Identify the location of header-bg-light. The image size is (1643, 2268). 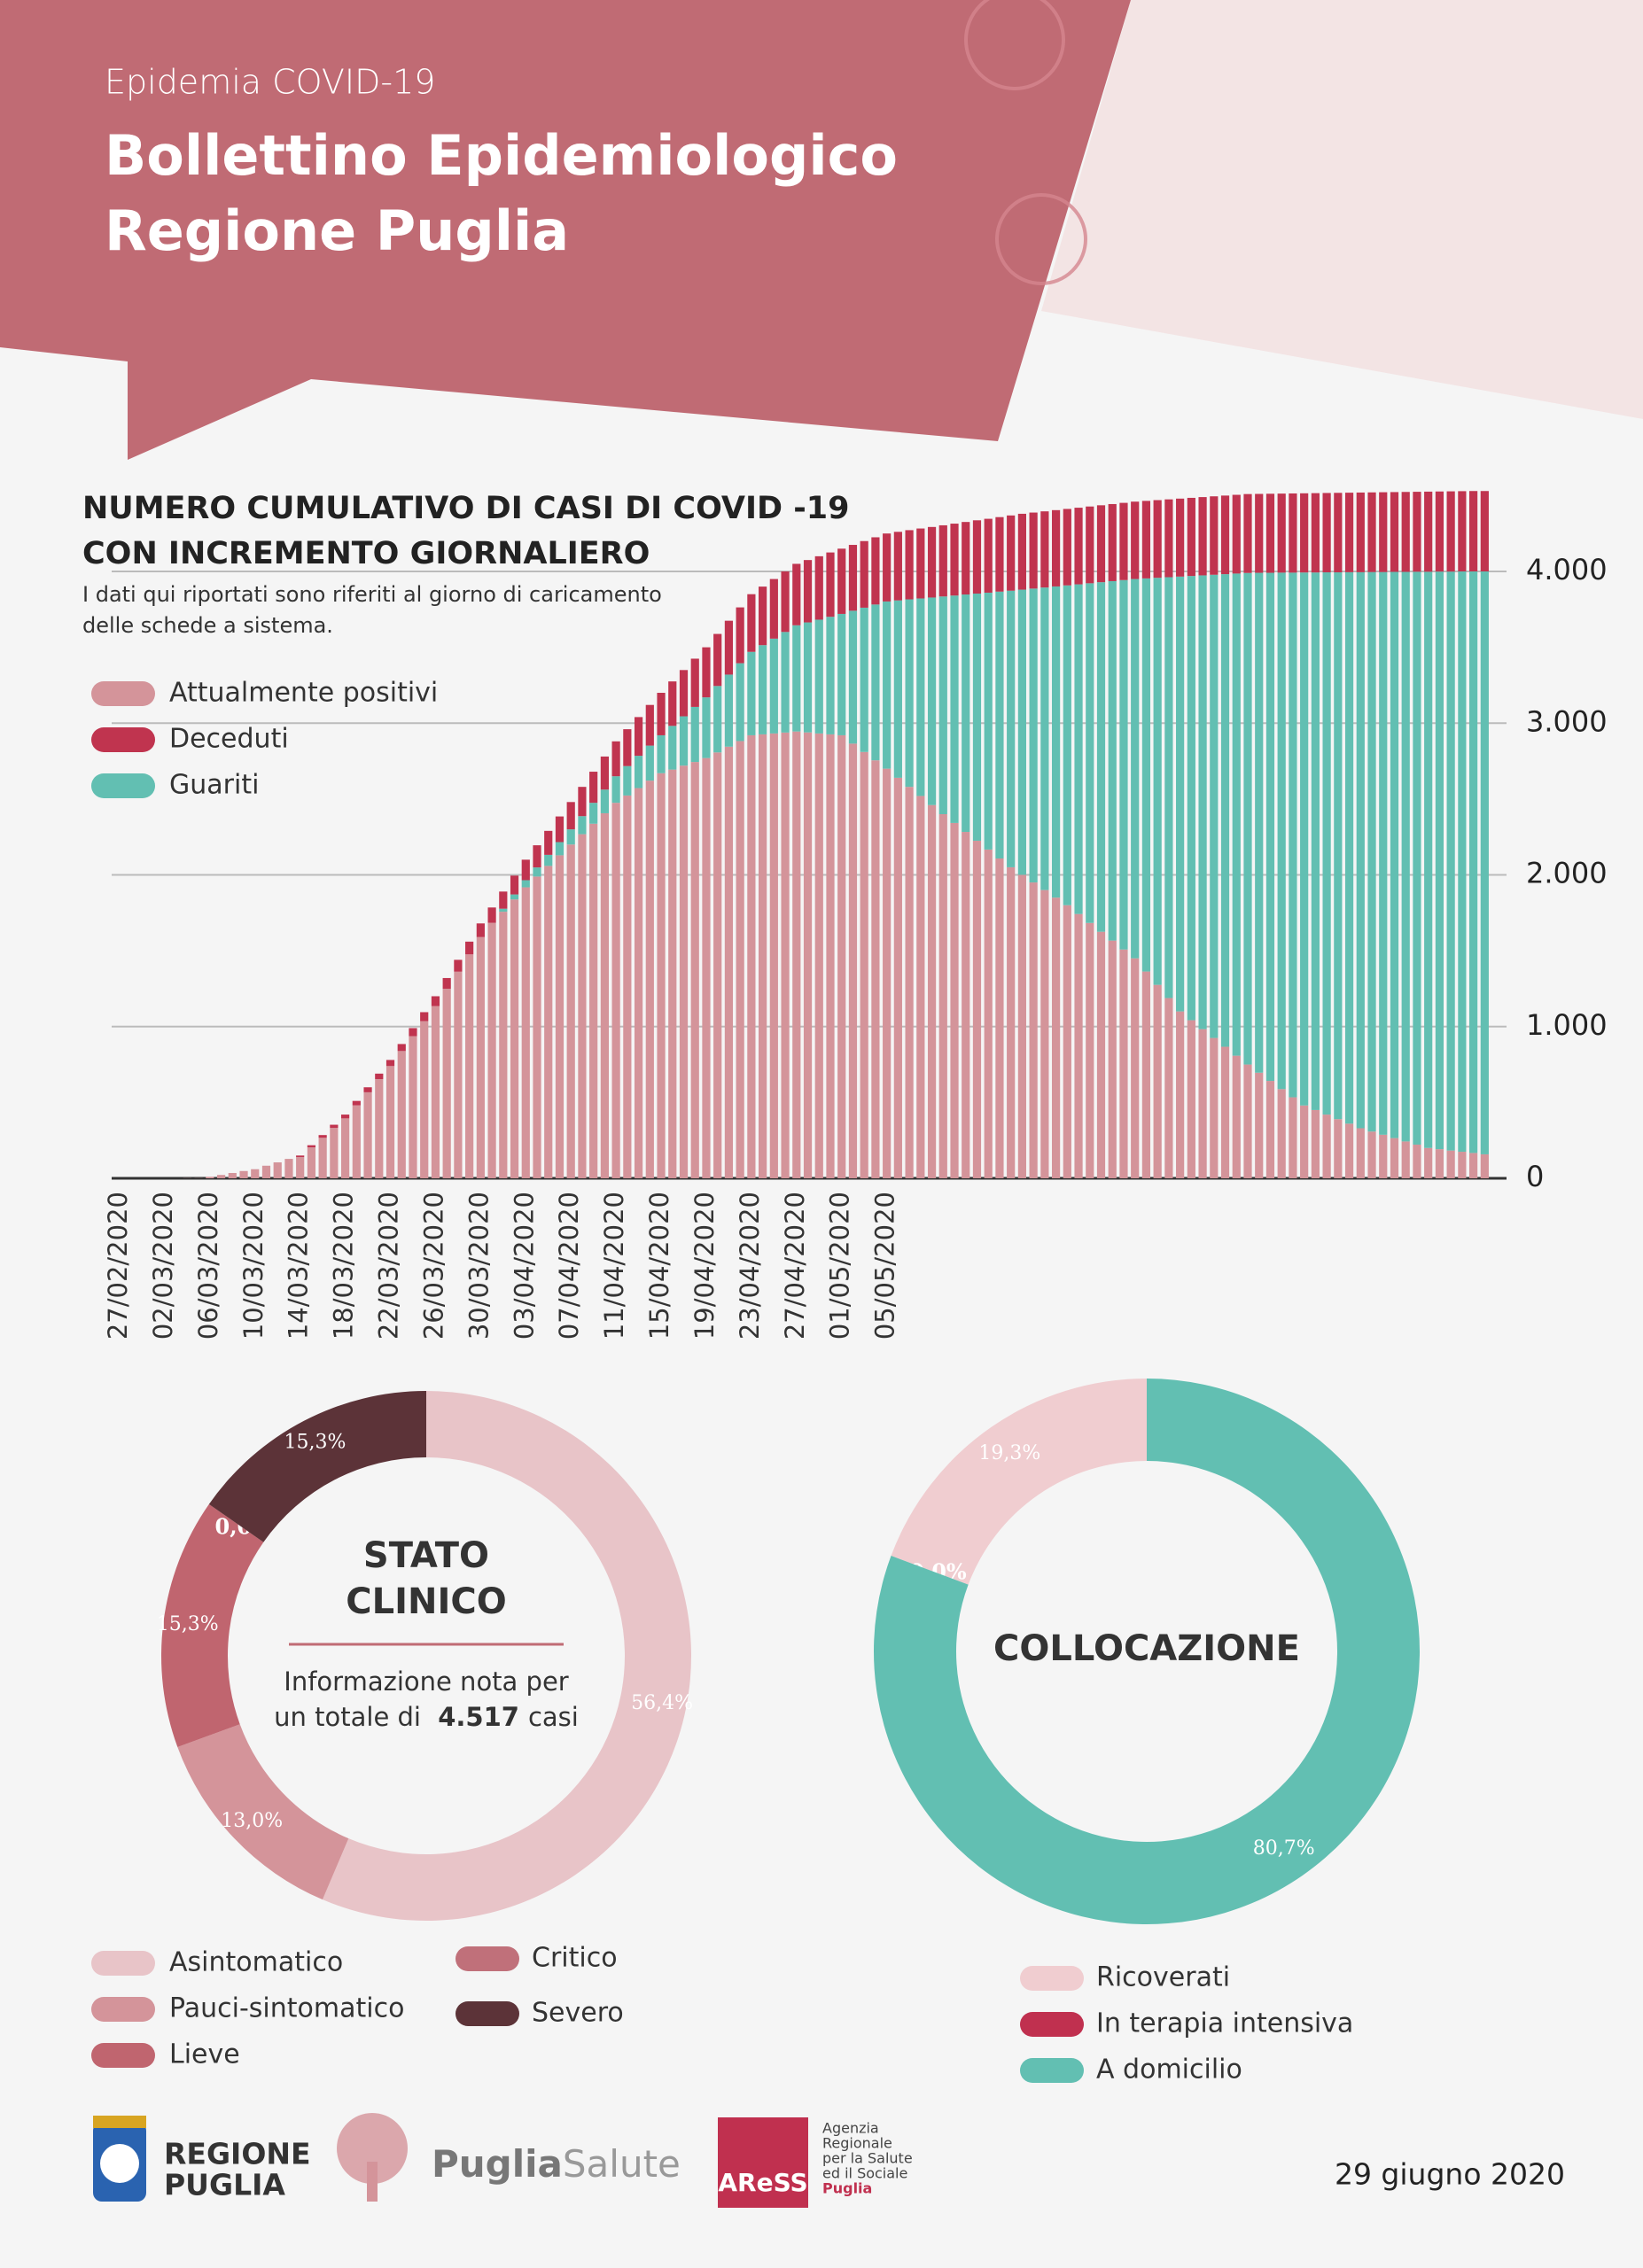
(1342, 209).